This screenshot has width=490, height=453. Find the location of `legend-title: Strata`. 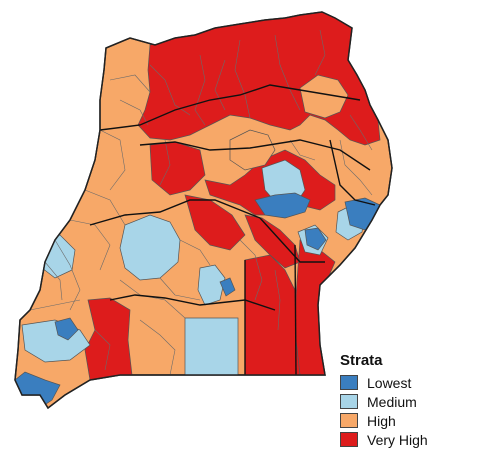

legend-title: Strata is located at coordinates (361, 360).